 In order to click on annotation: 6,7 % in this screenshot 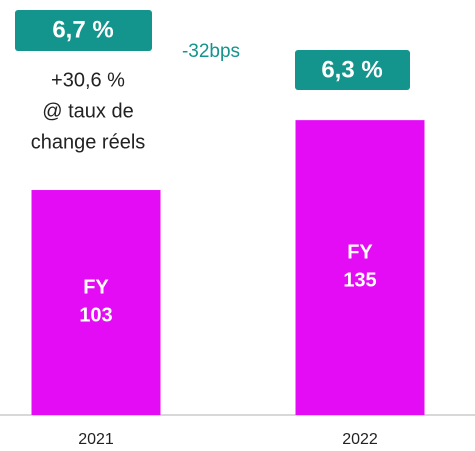, I will do `click(82, 29)`.